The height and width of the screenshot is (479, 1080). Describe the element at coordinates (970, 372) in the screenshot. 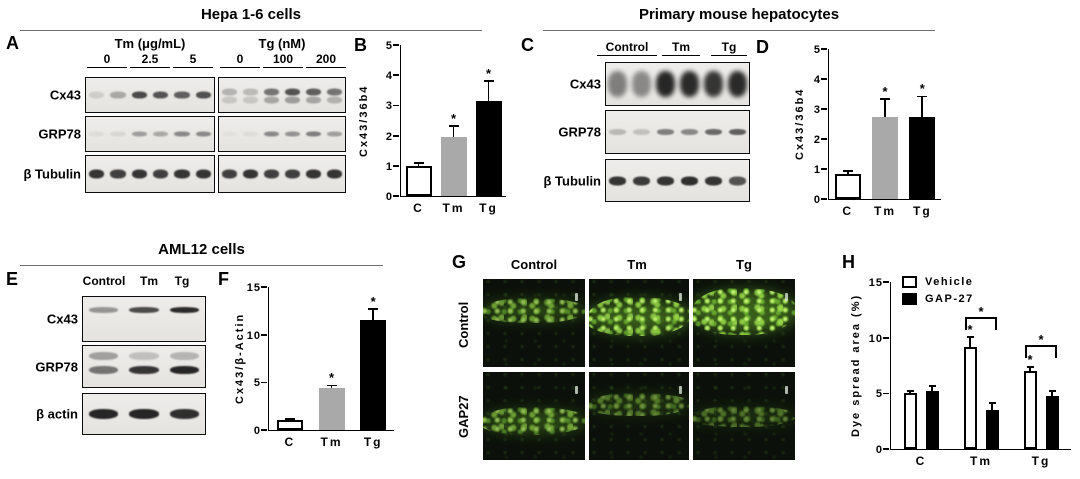

I see `bar-chart-h: 0 5 10 15 C * Tm * Tg * * Vehicle GAP-27` at that location.